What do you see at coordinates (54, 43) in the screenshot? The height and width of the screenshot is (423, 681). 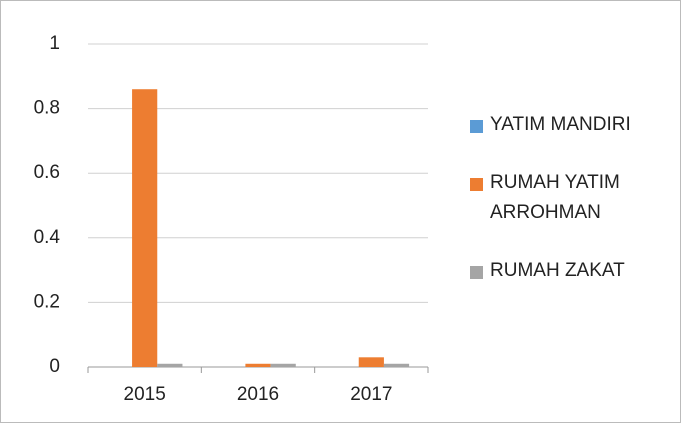 I see `y-tick-label: 1` at bounding box center [54, 43].